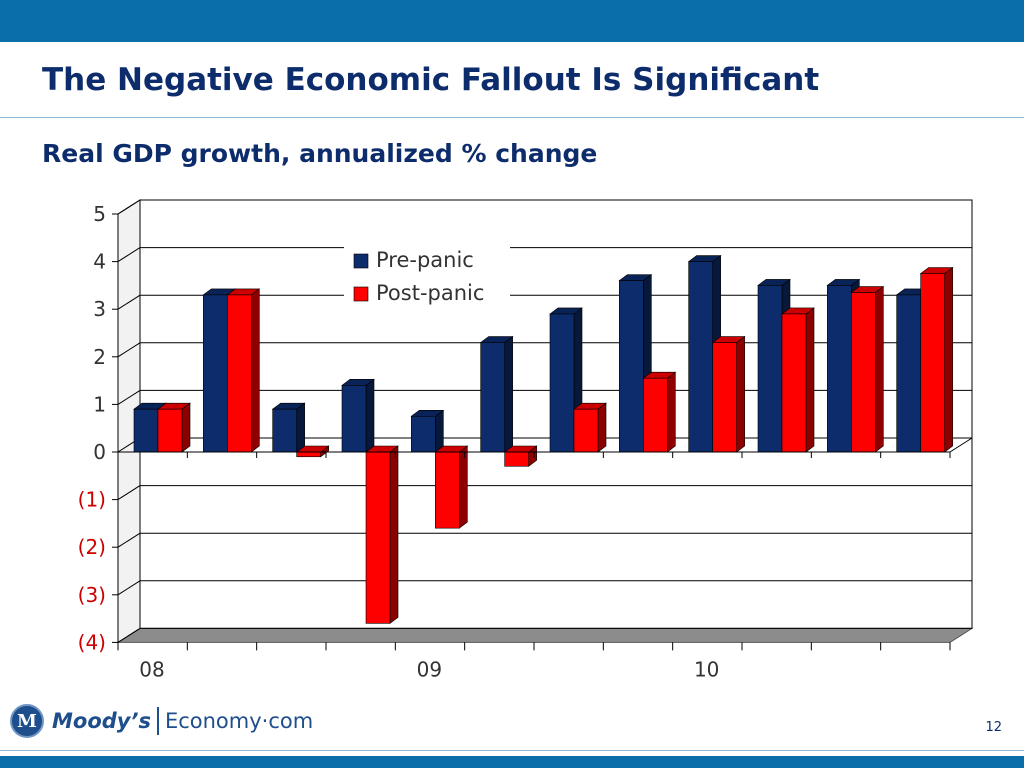  Describe the element at coordinates (545, 635) in the screenshot. I see `chart-floor` at that location.